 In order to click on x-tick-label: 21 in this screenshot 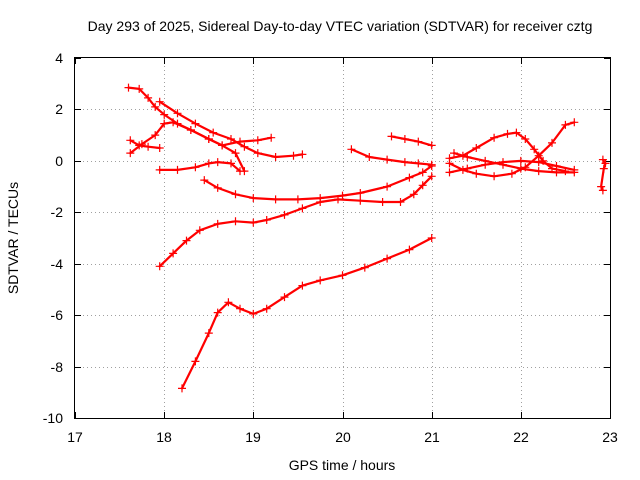, I will do `click(432, 437)`.